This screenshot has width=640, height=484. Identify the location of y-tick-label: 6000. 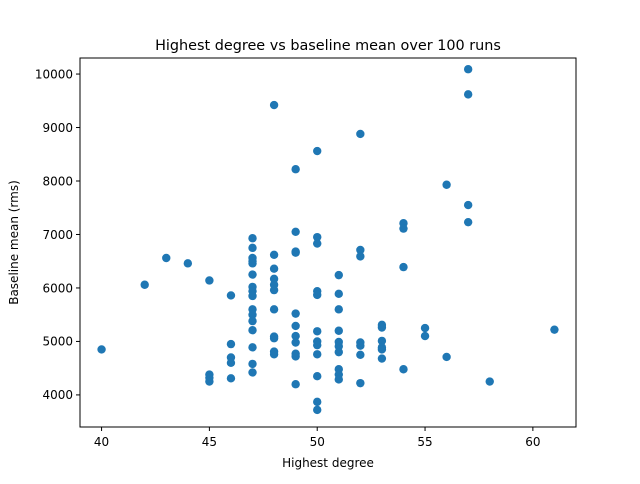
(57, 288).